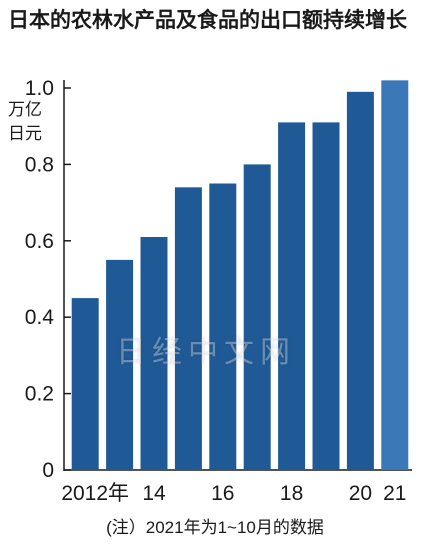  I want to click on x-tick-label: 16, so click(222, 493).